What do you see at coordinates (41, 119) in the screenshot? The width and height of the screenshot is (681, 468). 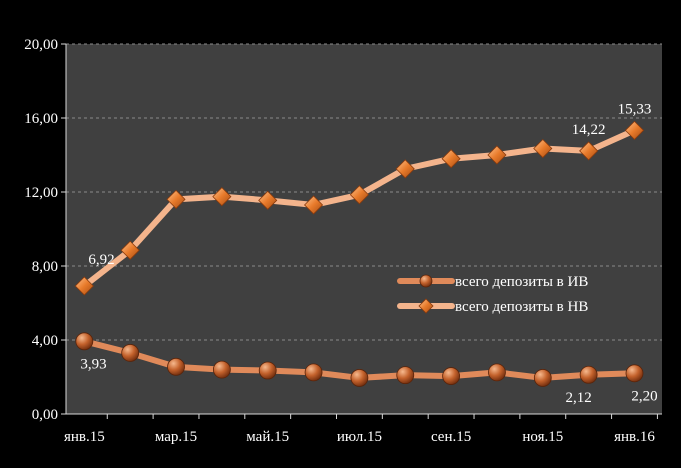 I see `y-tick-label: 16,00` at bounding box center [41, 119].